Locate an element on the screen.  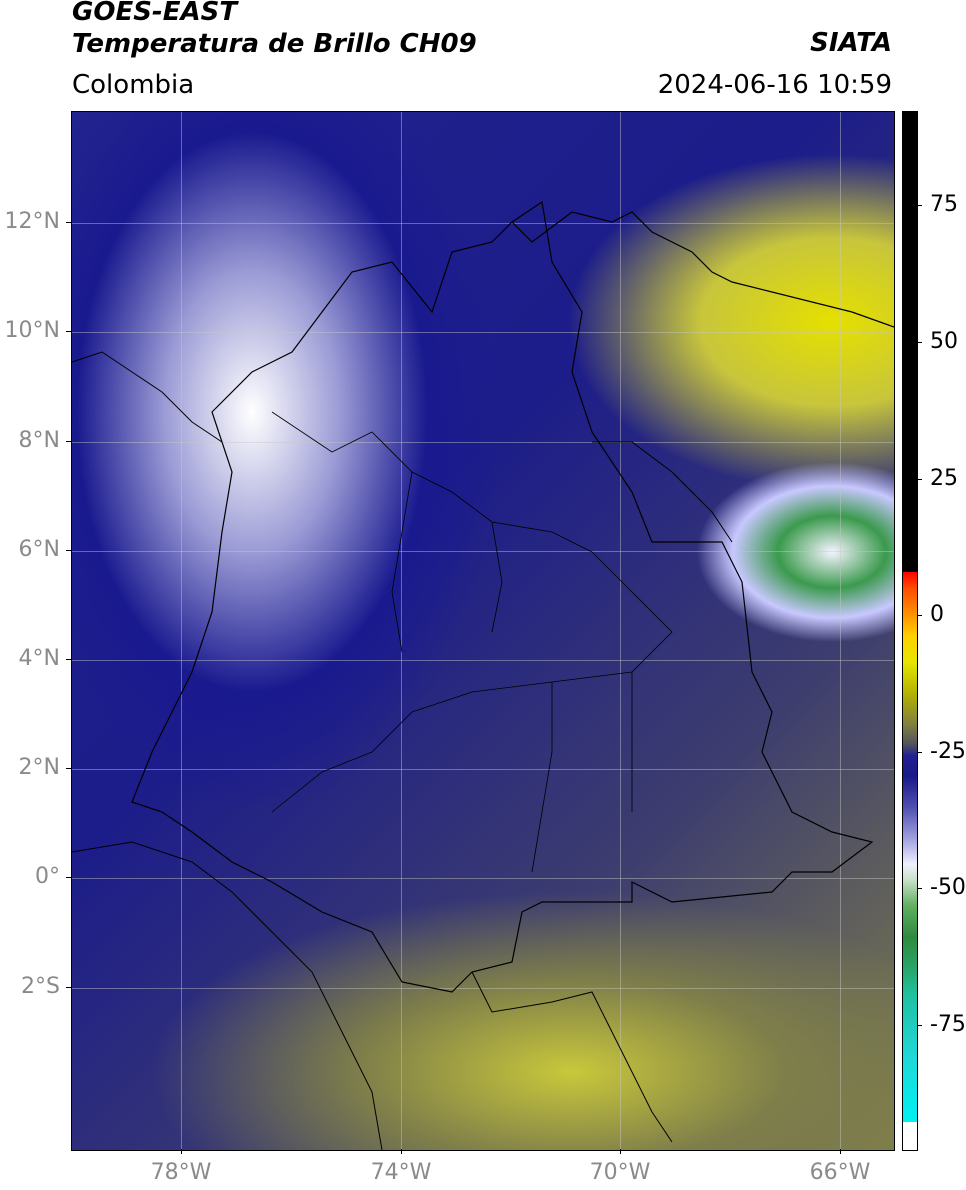
lat-tick-2n: 2°N is located at coordinates (39, 767).